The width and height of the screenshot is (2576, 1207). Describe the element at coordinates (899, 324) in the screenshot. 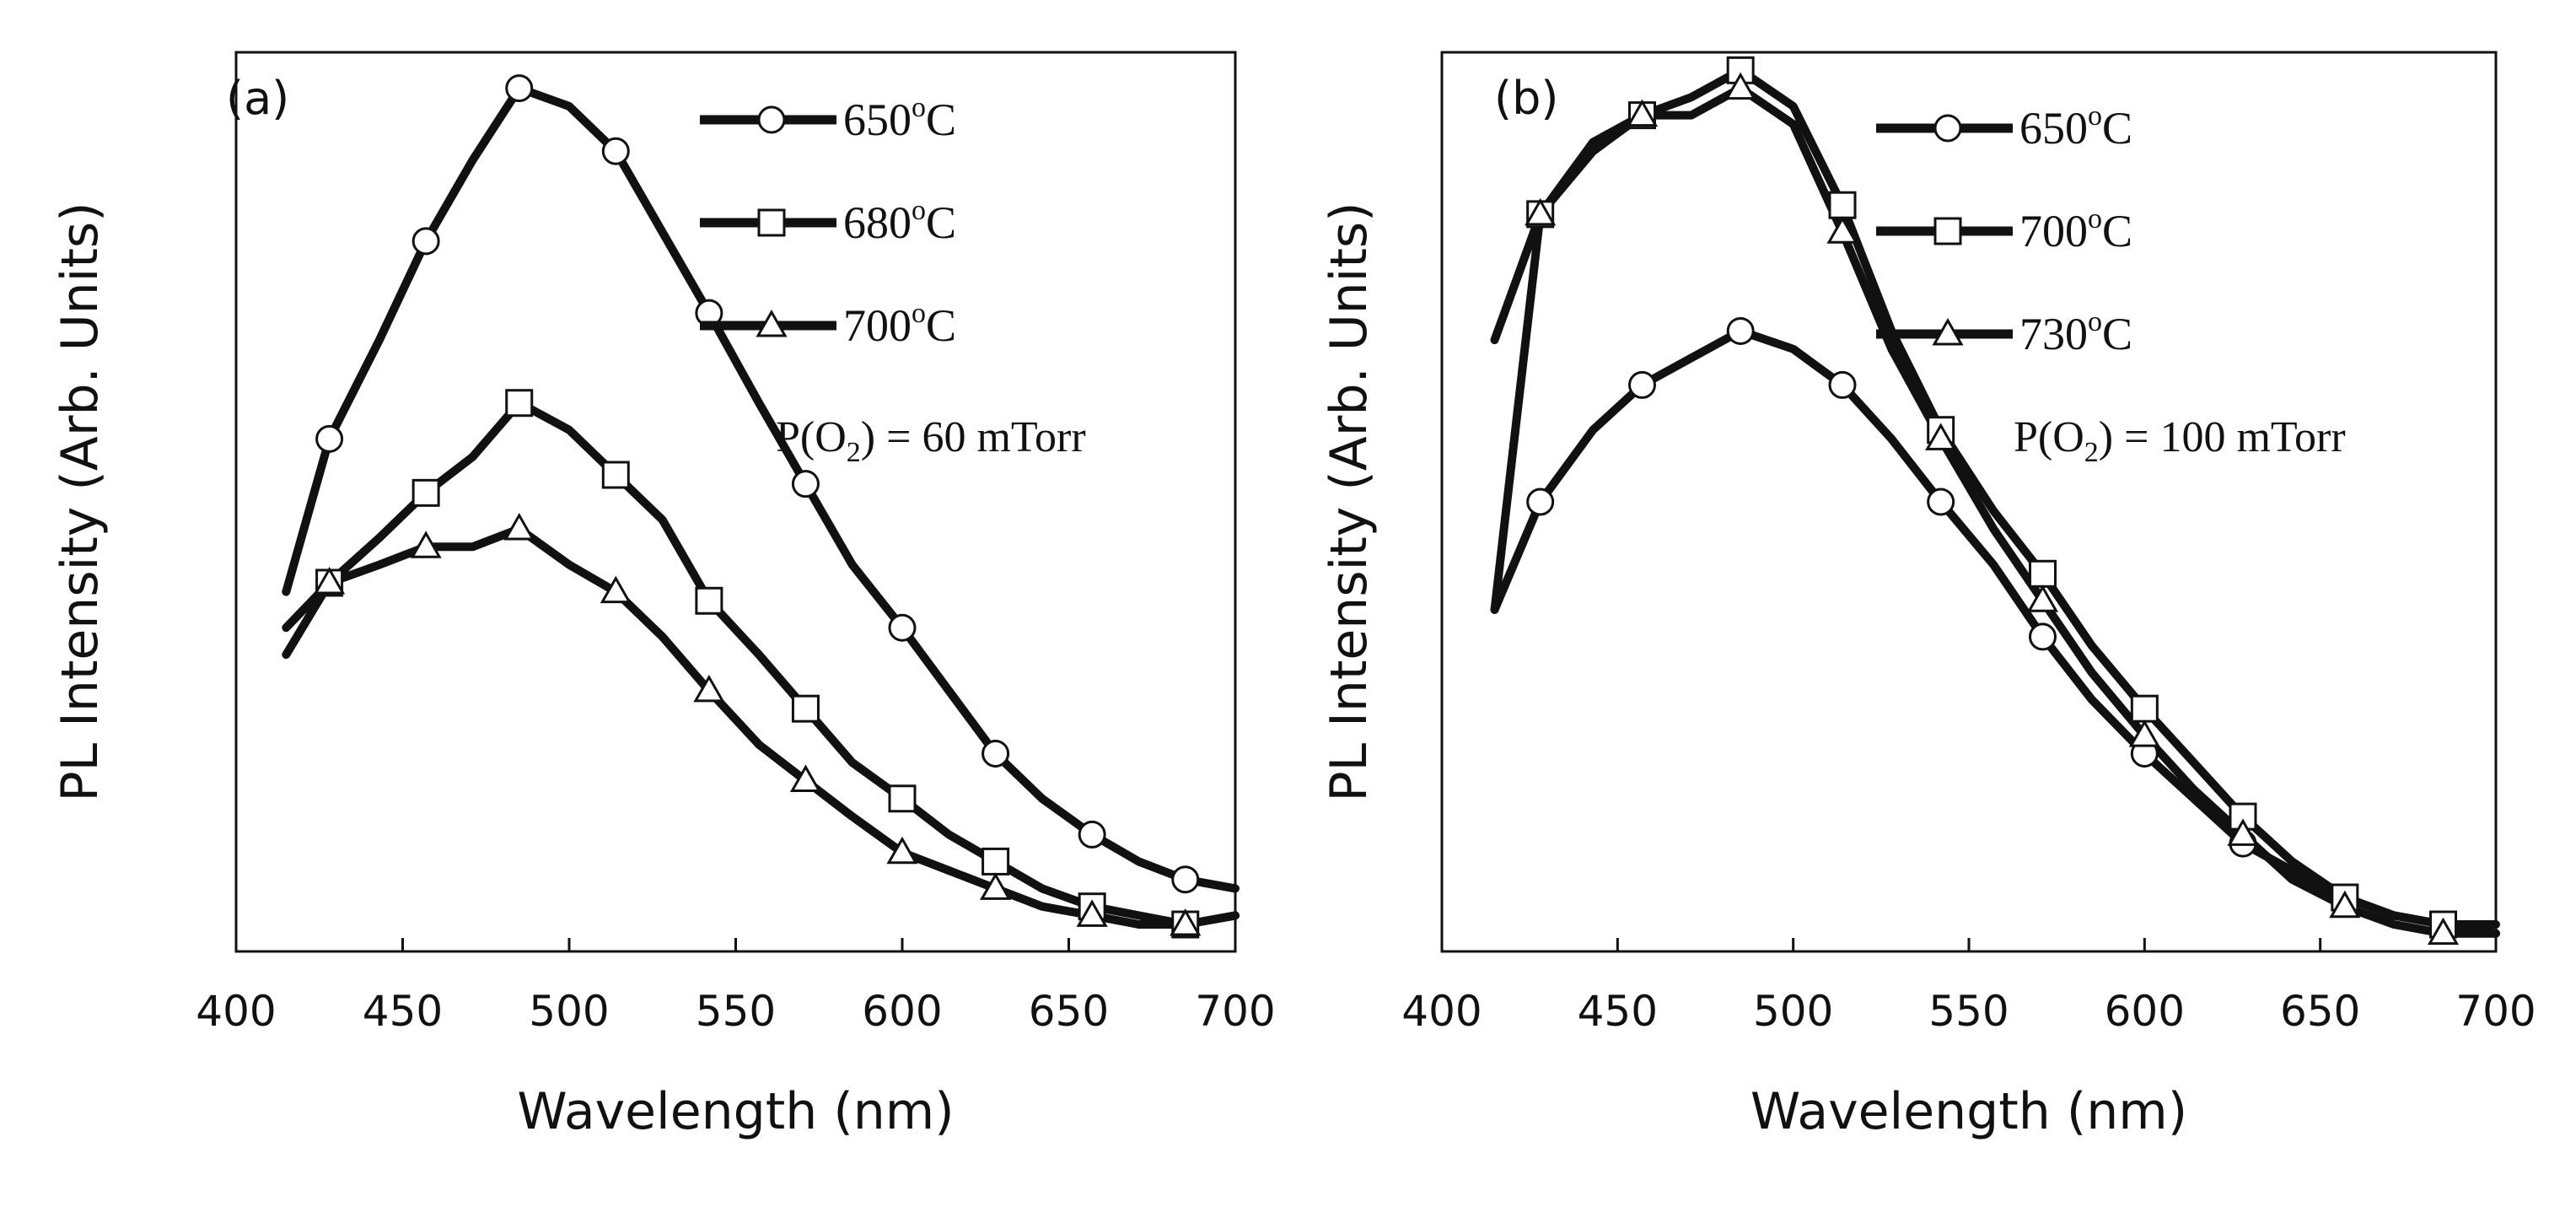

I see `panel-0-legend-label-2: 700oC` at that location.